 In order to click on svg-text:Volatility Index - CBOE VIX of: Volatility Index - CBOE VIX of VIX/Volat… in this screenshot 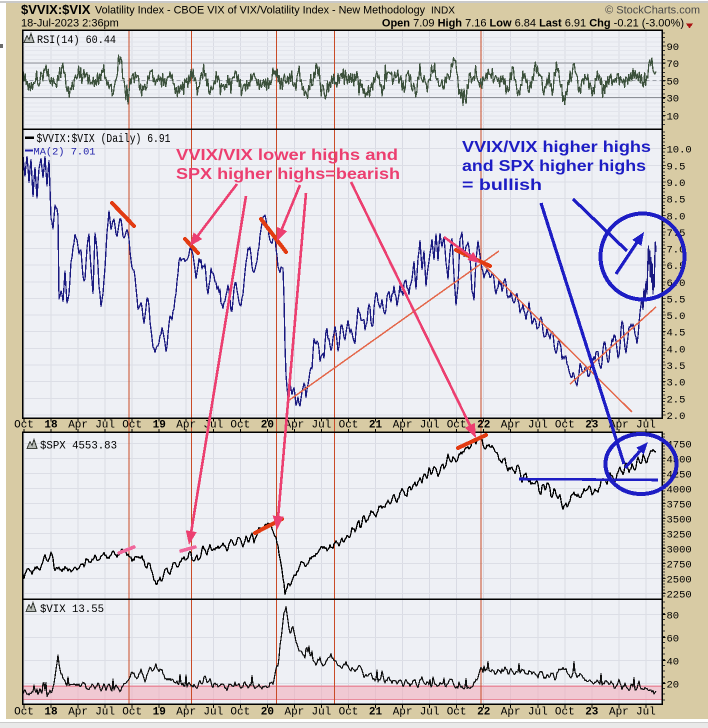, I will do `click(260, 11)`.